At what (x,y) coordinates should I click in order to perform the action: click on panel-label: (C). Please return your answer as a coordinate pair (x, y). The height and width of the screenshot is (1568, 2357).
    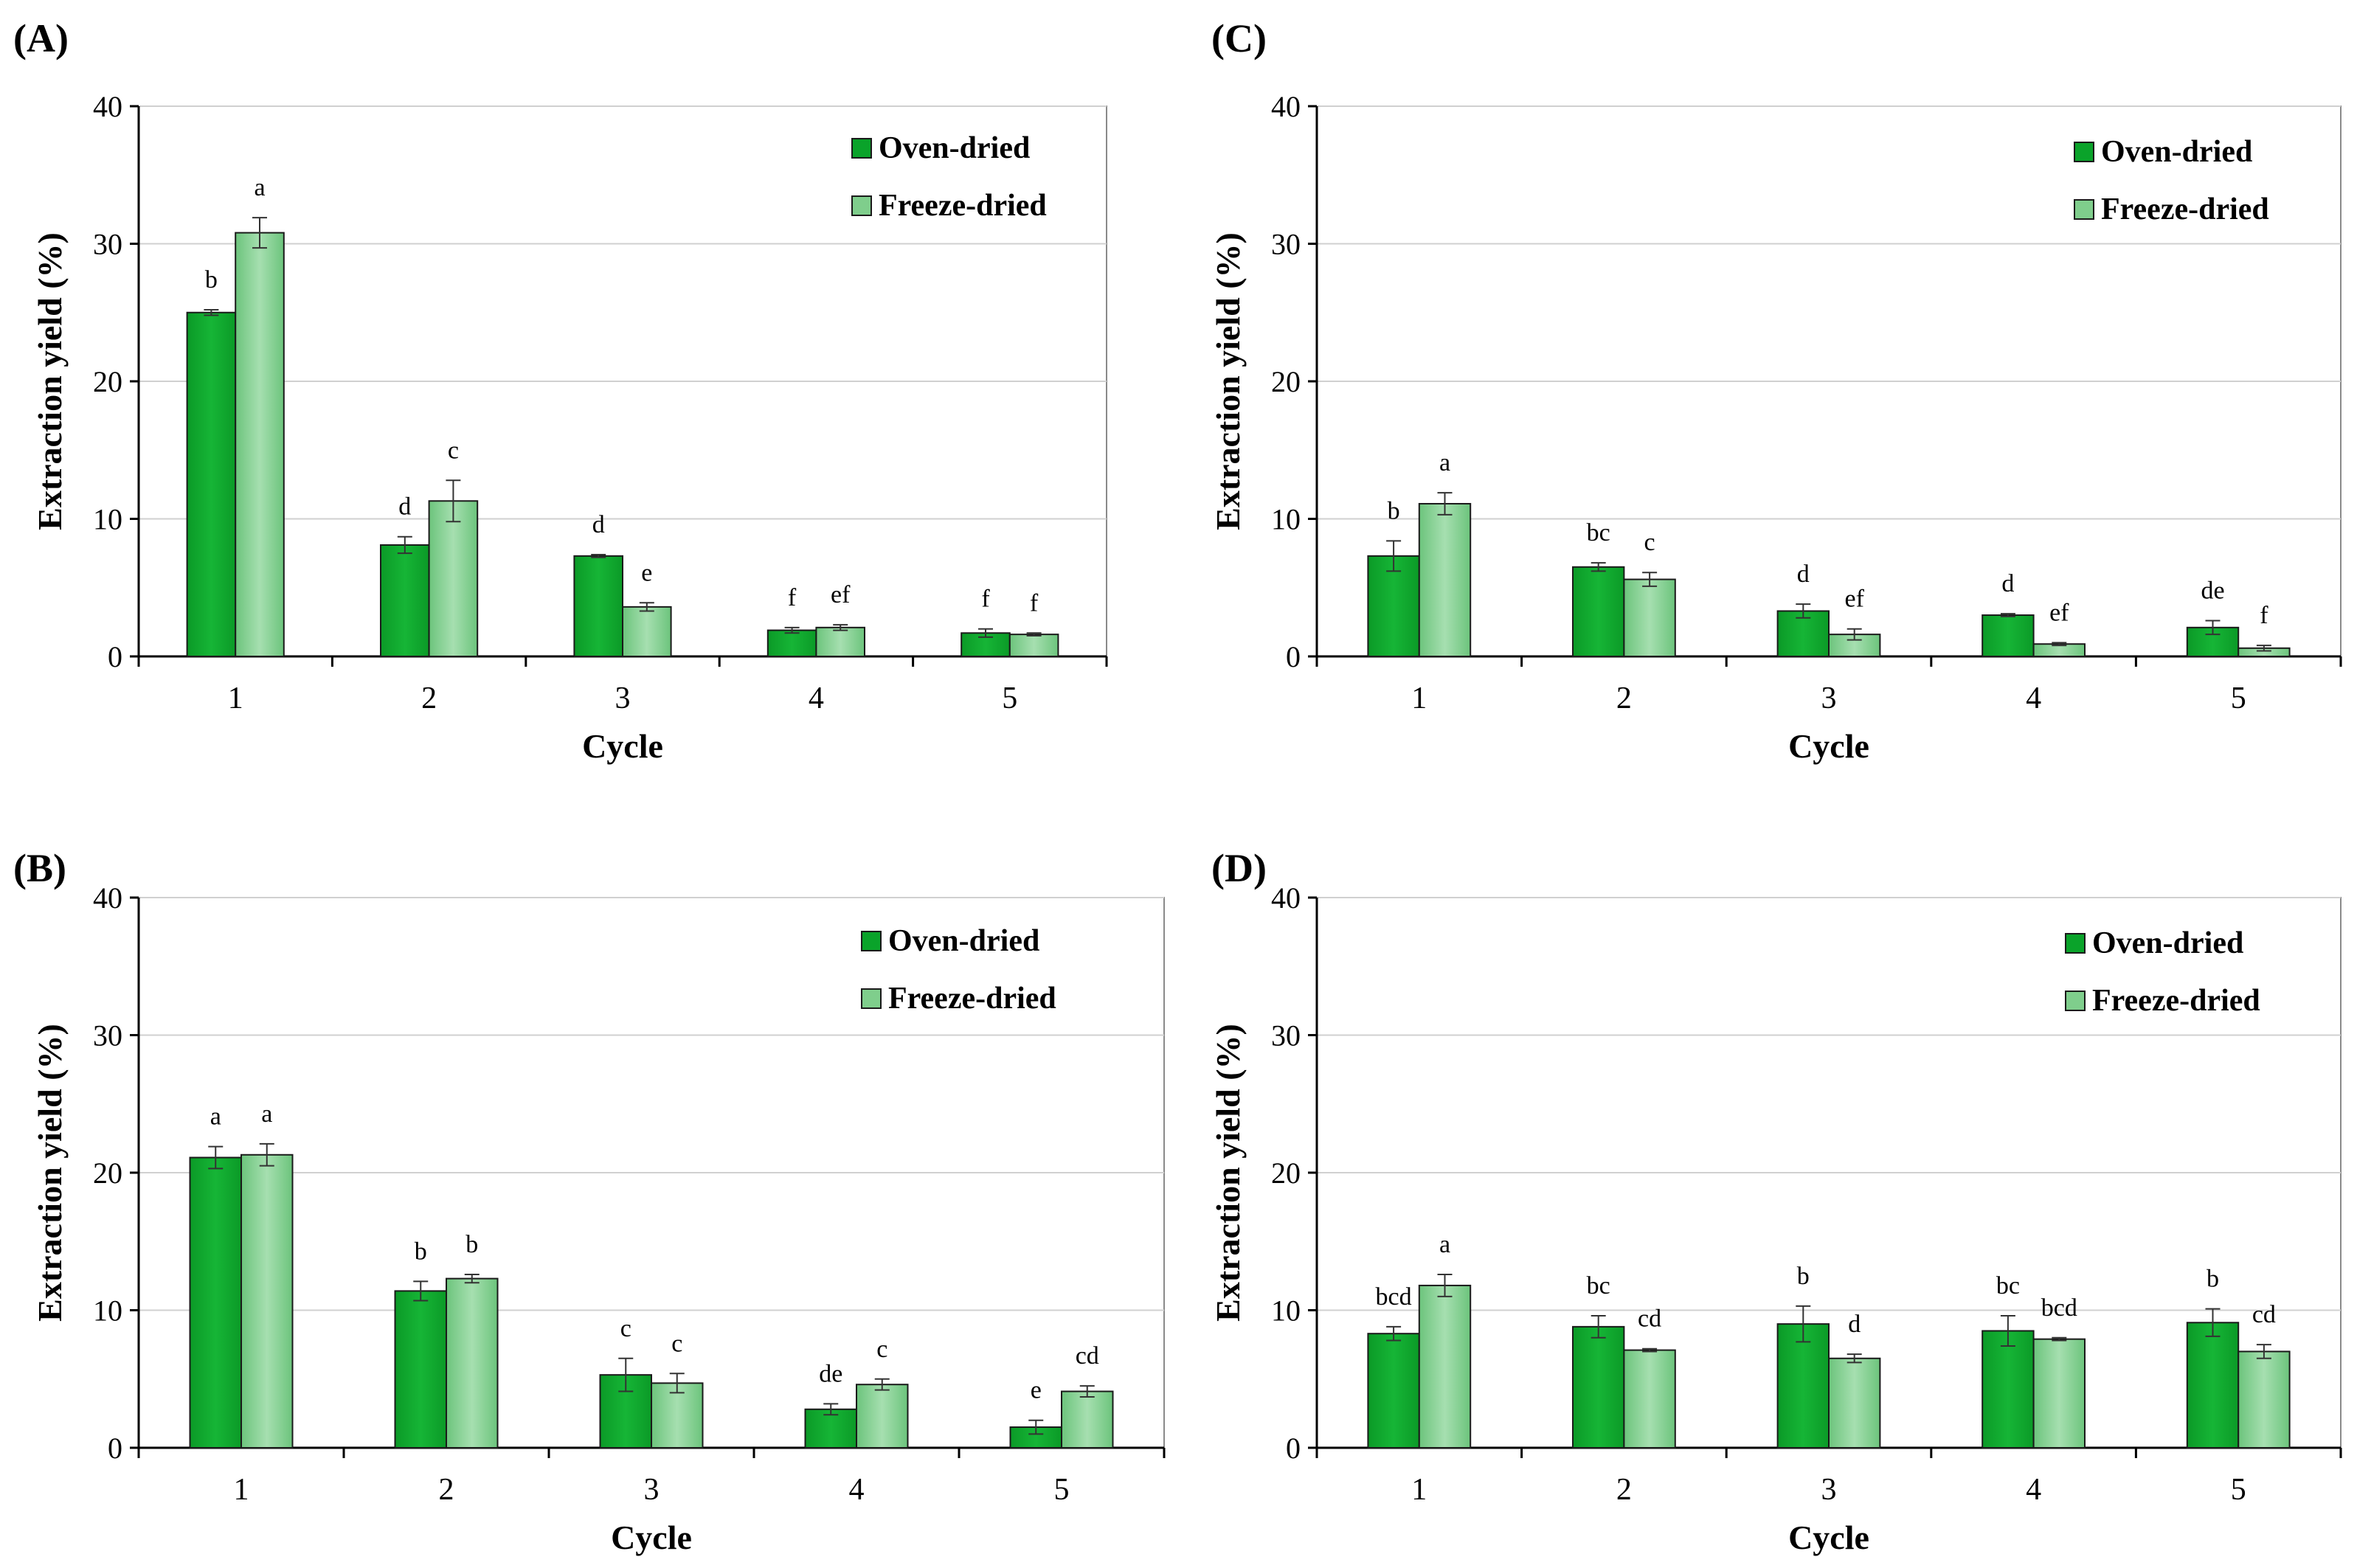
    Looking at the image, I should click on (1239, 38).